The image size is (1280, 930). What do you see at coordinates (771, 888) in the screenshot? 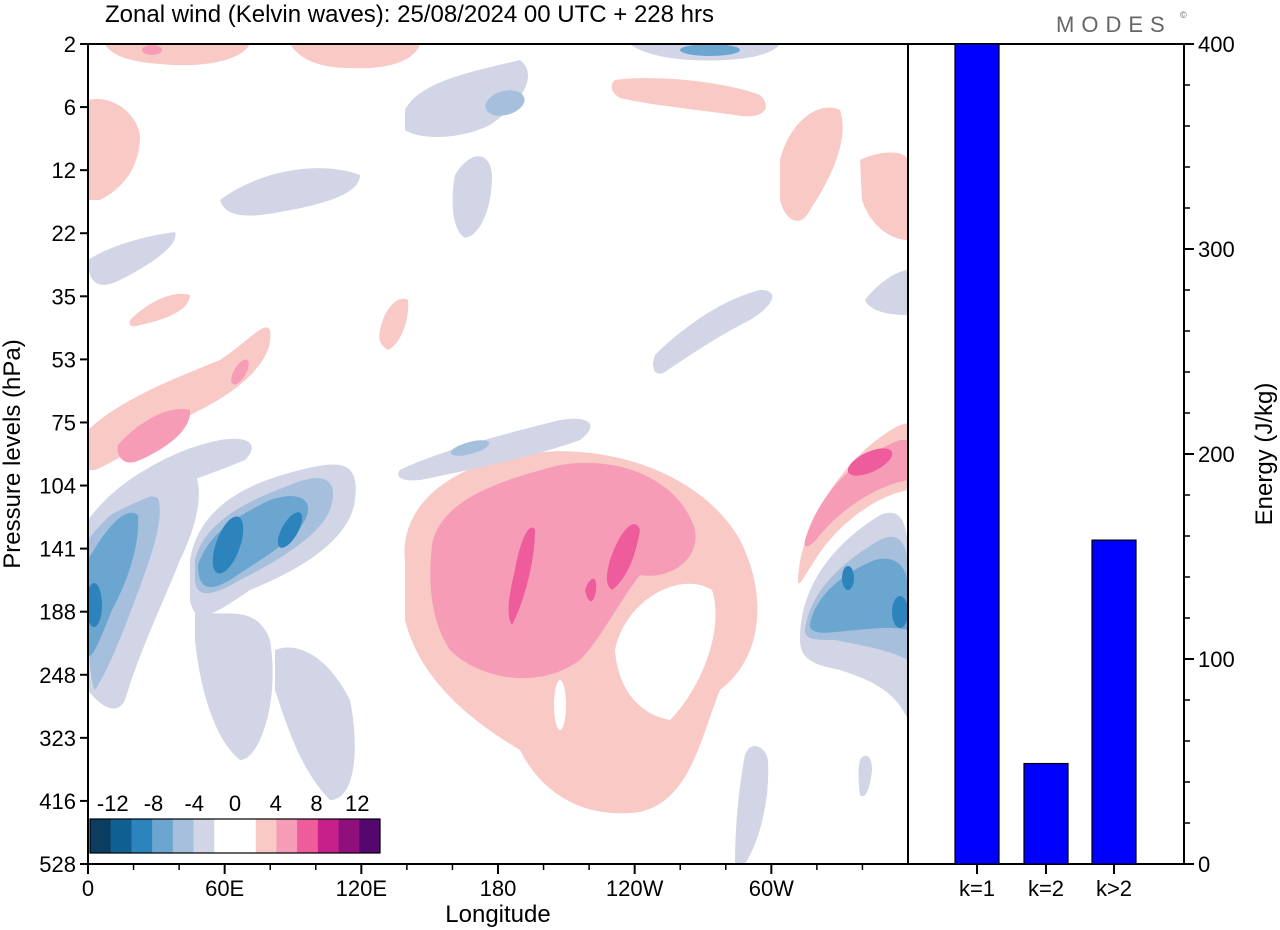
I see `x-tick-label: 60W` at bounding box center [771, 888].